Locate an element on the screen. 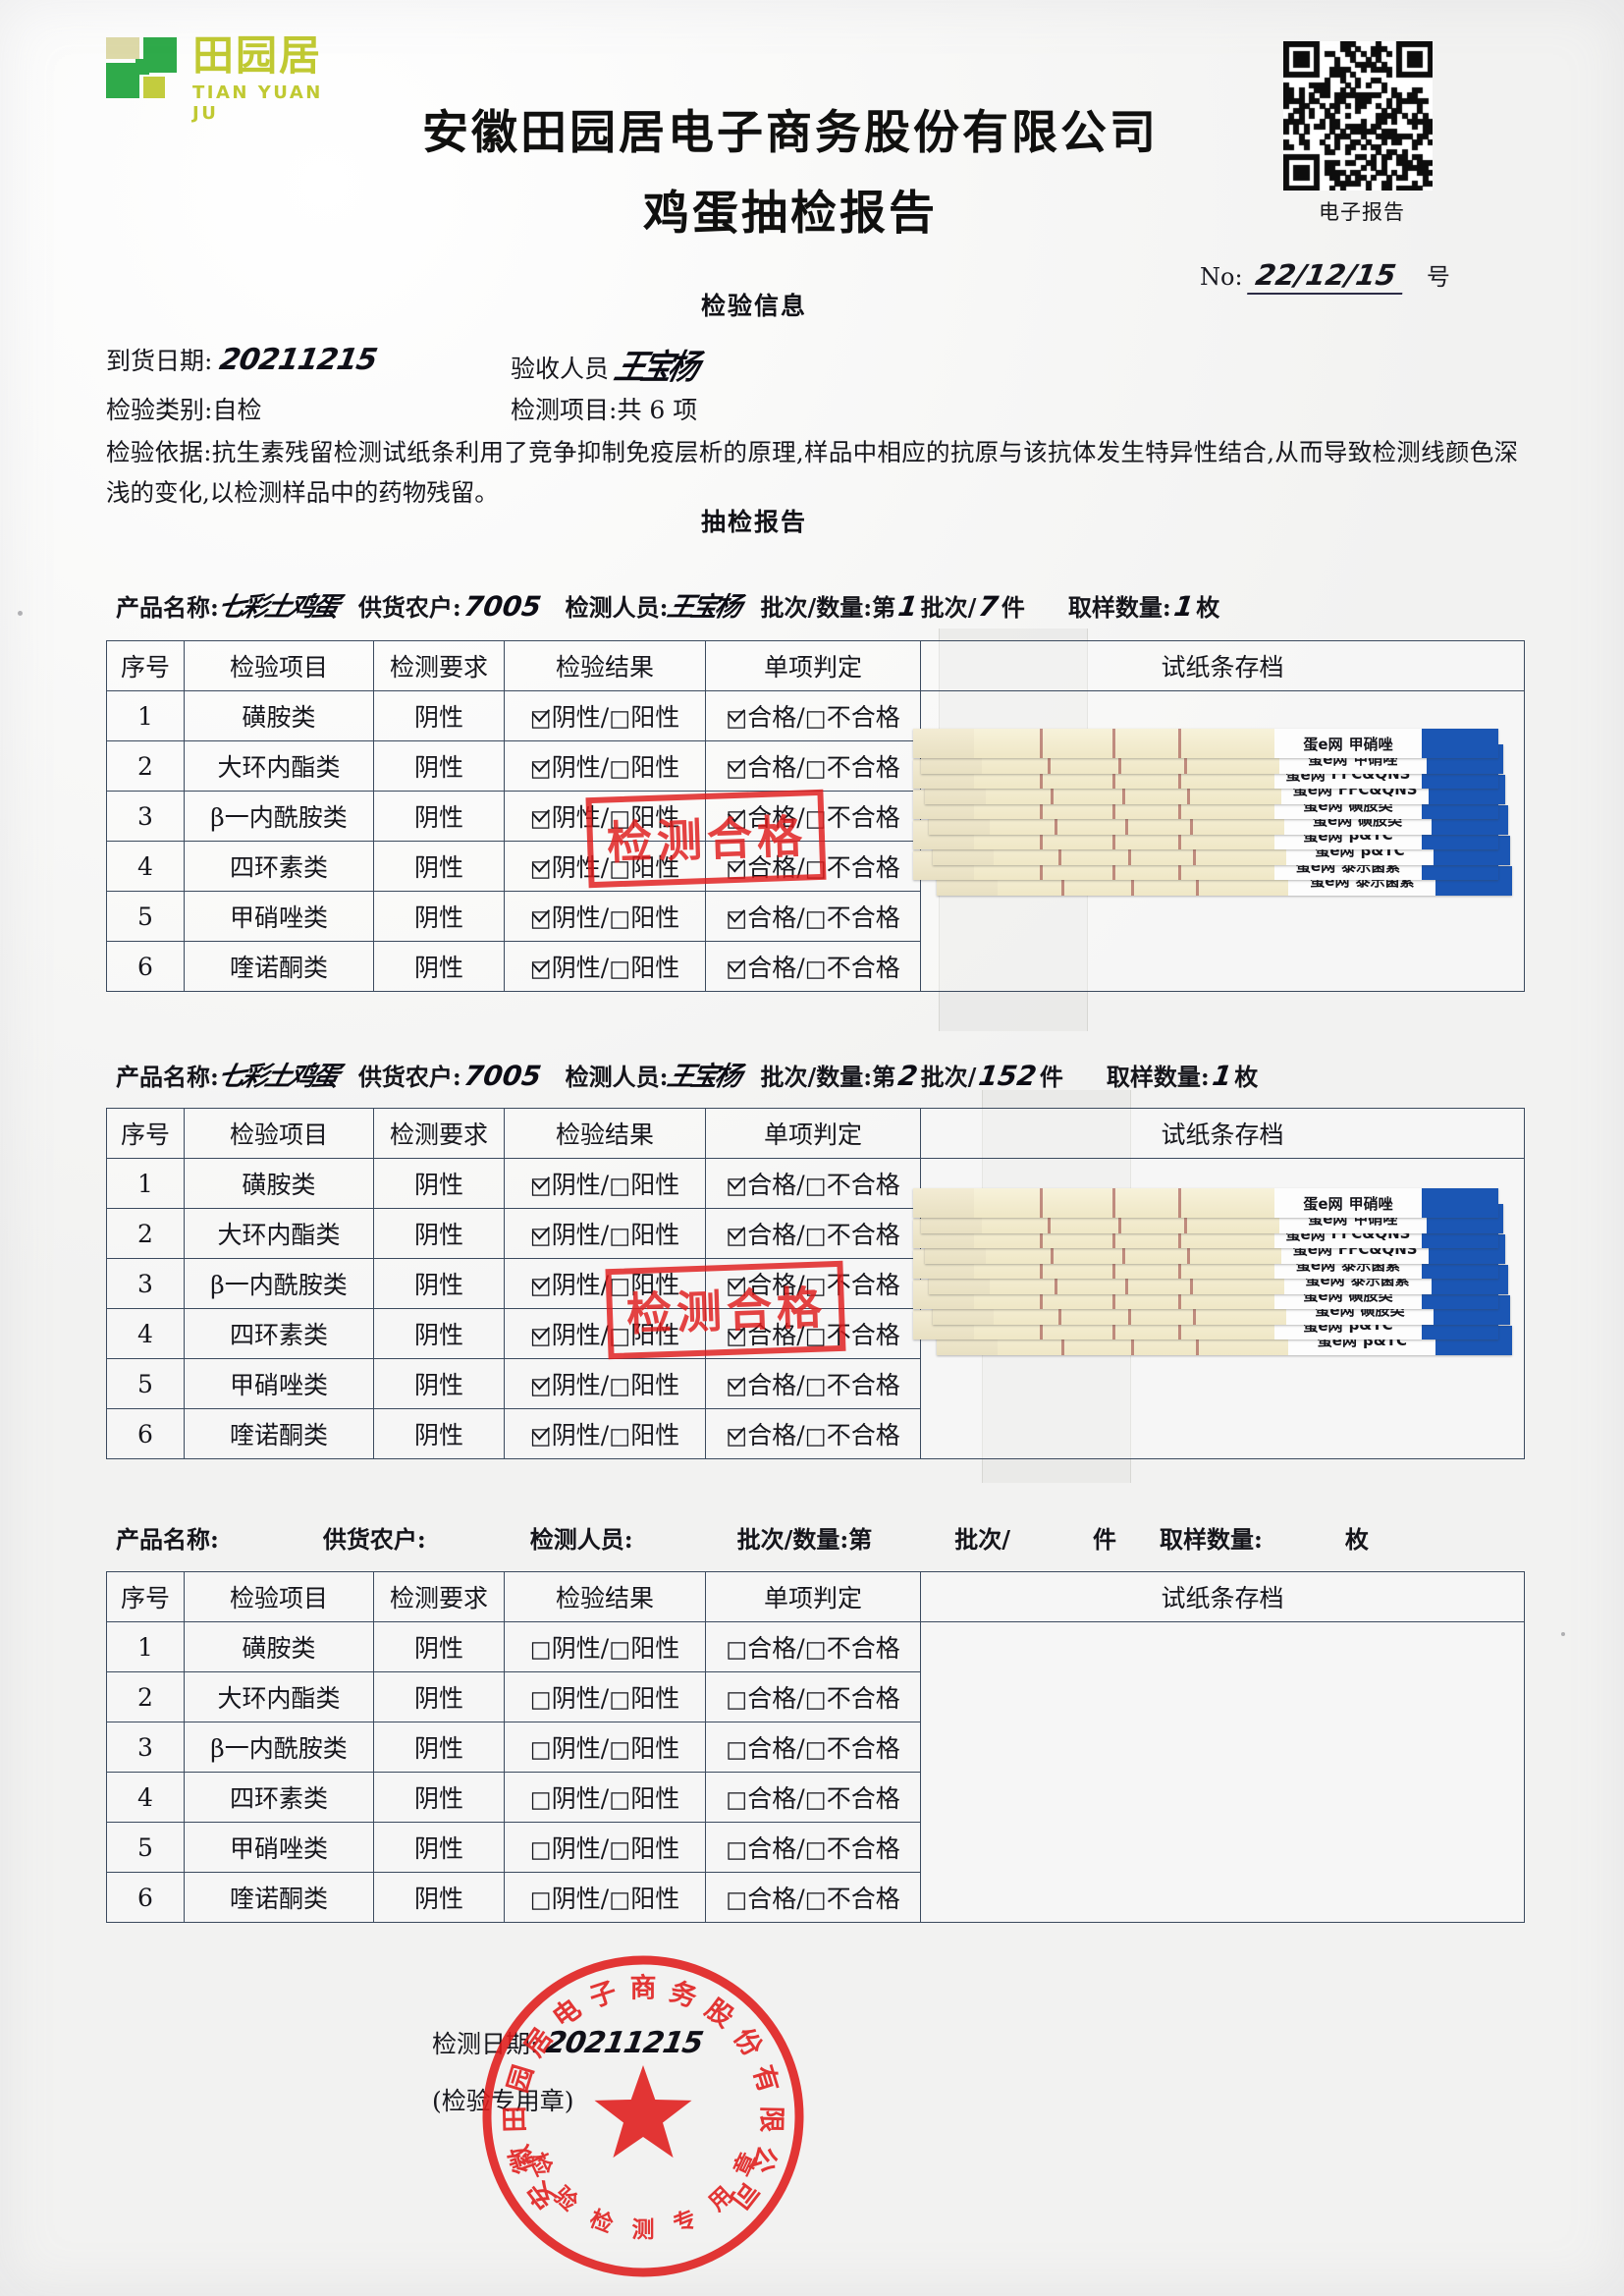 The image size is (1624, 2296). report-number-value: 22/12/15 is located at coordinates (1328, 276).